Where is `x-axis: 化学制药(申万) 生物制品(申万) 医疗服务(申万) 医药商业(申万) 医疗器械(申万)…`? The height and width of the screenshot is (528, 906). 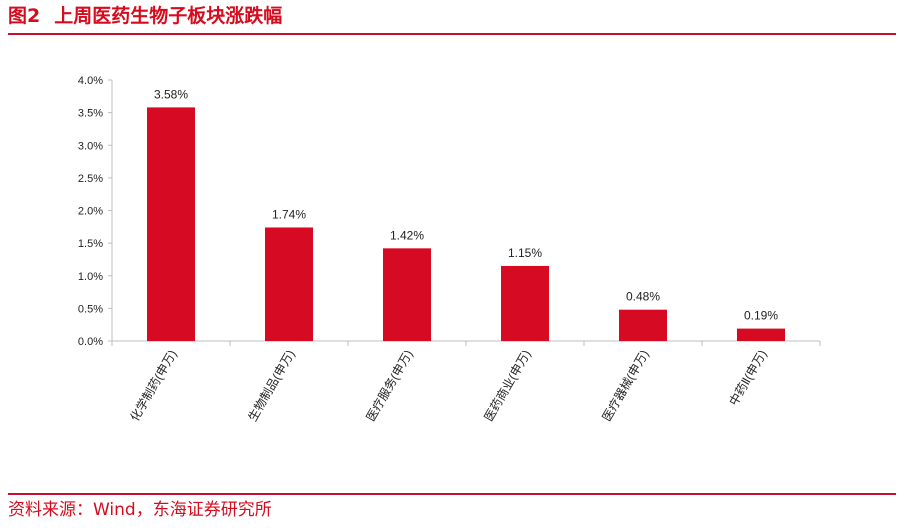
x-axis: 化学制药(申万) 生物制品(申万) 医疗服务(申万) 医药商业(申万) 医疗器械(申万)… is located at coordinates (466, 382).